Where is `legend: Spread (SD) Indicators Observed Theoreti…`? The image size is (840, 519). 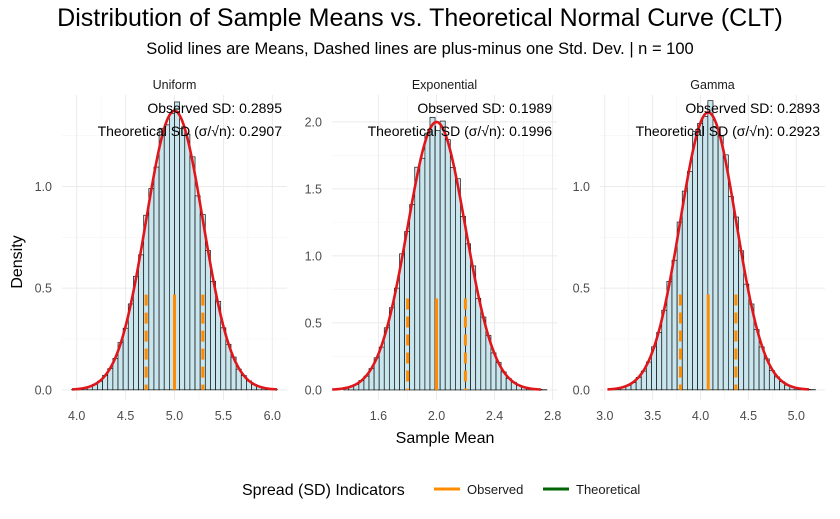
legend: Spread (SD) Indicators Observed Theoreti… is located at coordinates (441, 490).